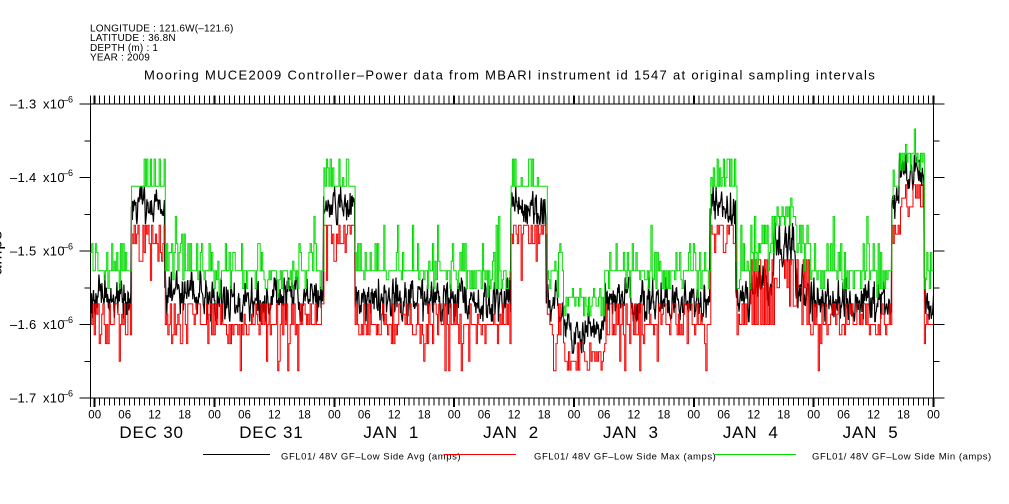  Describe the element at coordinates (133, 38) in the screenshot. I see `svg-text: LATITUDE : 36.8N` at that location.